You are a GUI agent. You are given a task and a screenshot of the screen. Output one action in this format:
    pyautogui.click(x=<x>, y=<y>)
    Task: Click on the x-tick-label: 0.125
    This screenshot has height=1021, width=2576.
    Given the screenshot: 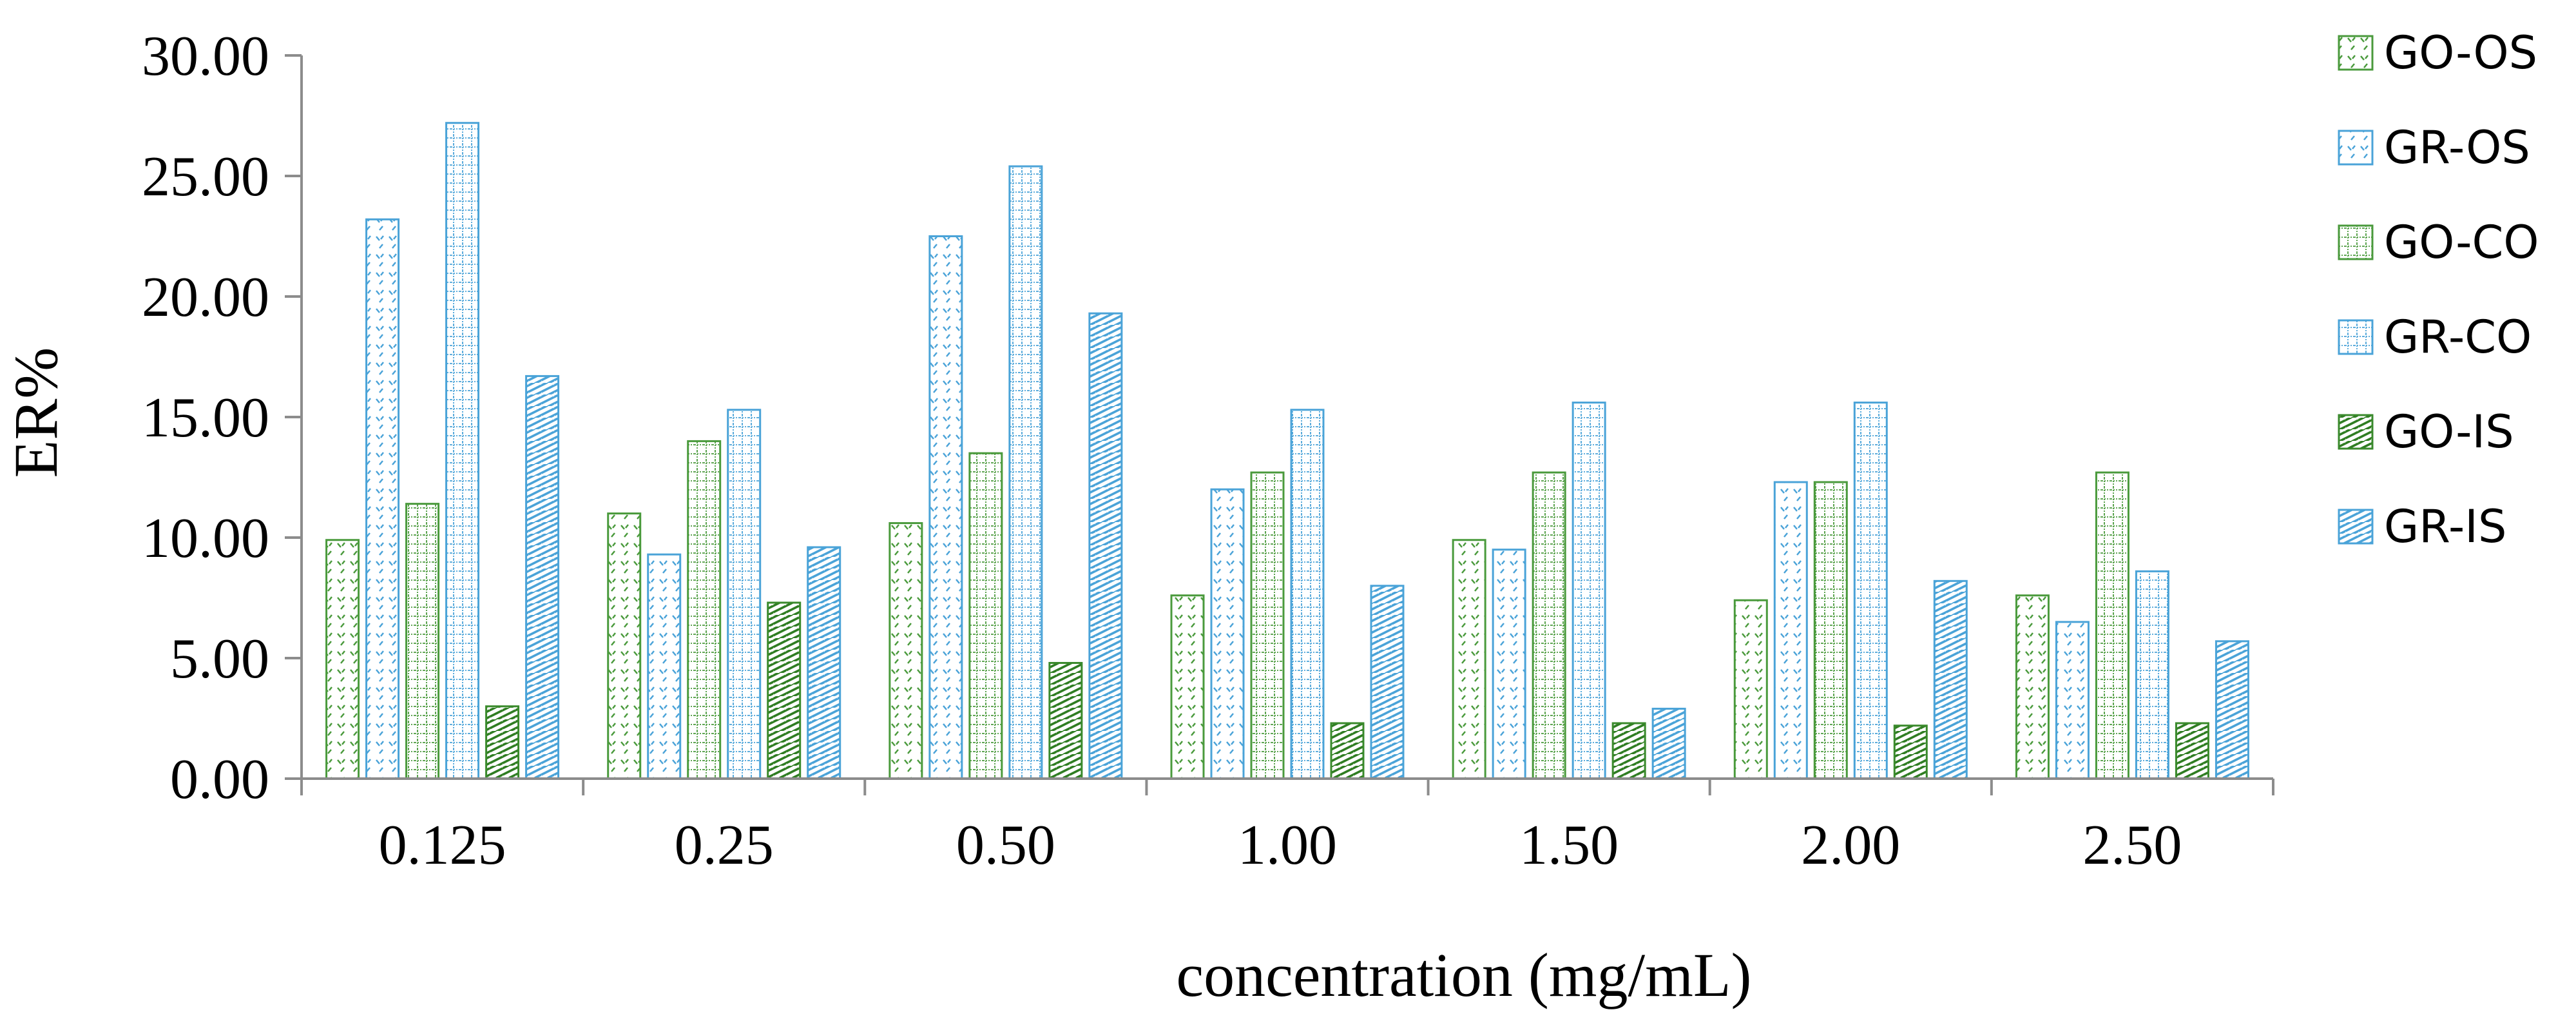 What is the action you would take?
    pyautogui.click(x=443, y=845)
    